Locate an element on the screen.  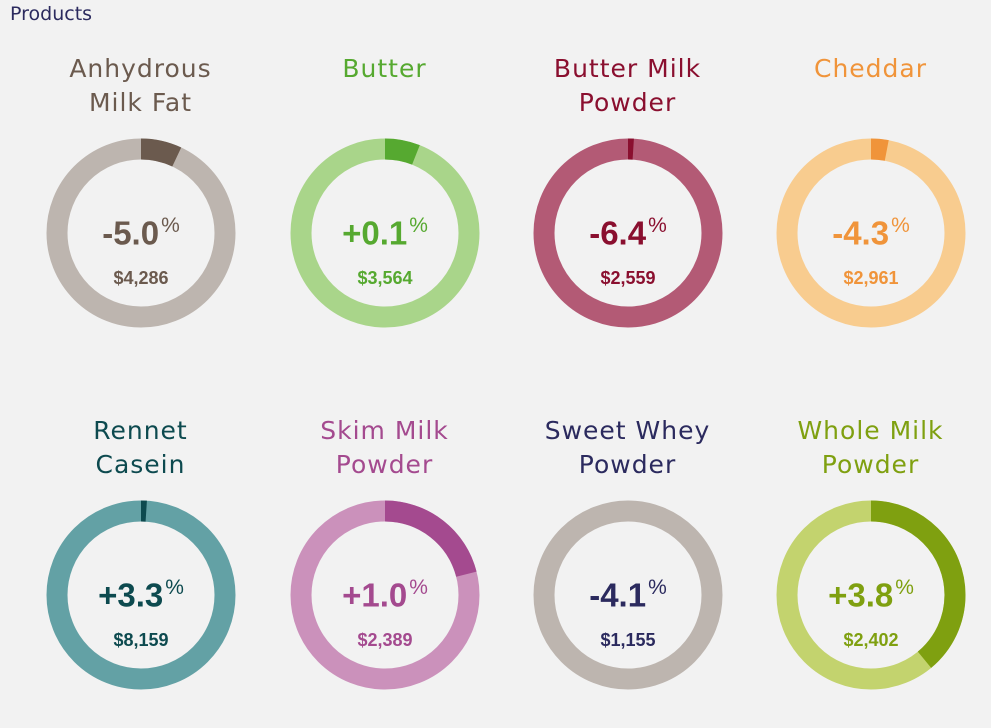
product-name-line: Sweet Whey is located at coordinates (627, 430).